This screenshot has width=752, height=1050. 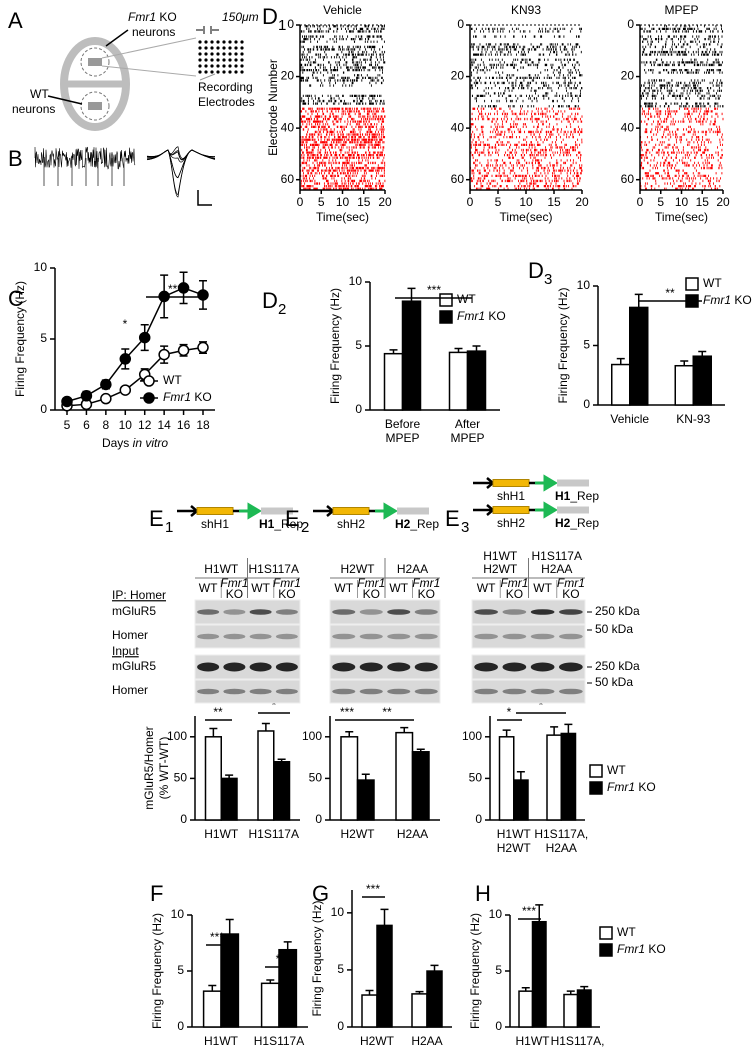 I want to click on panel-letter: C, so click(x=16, y=298).